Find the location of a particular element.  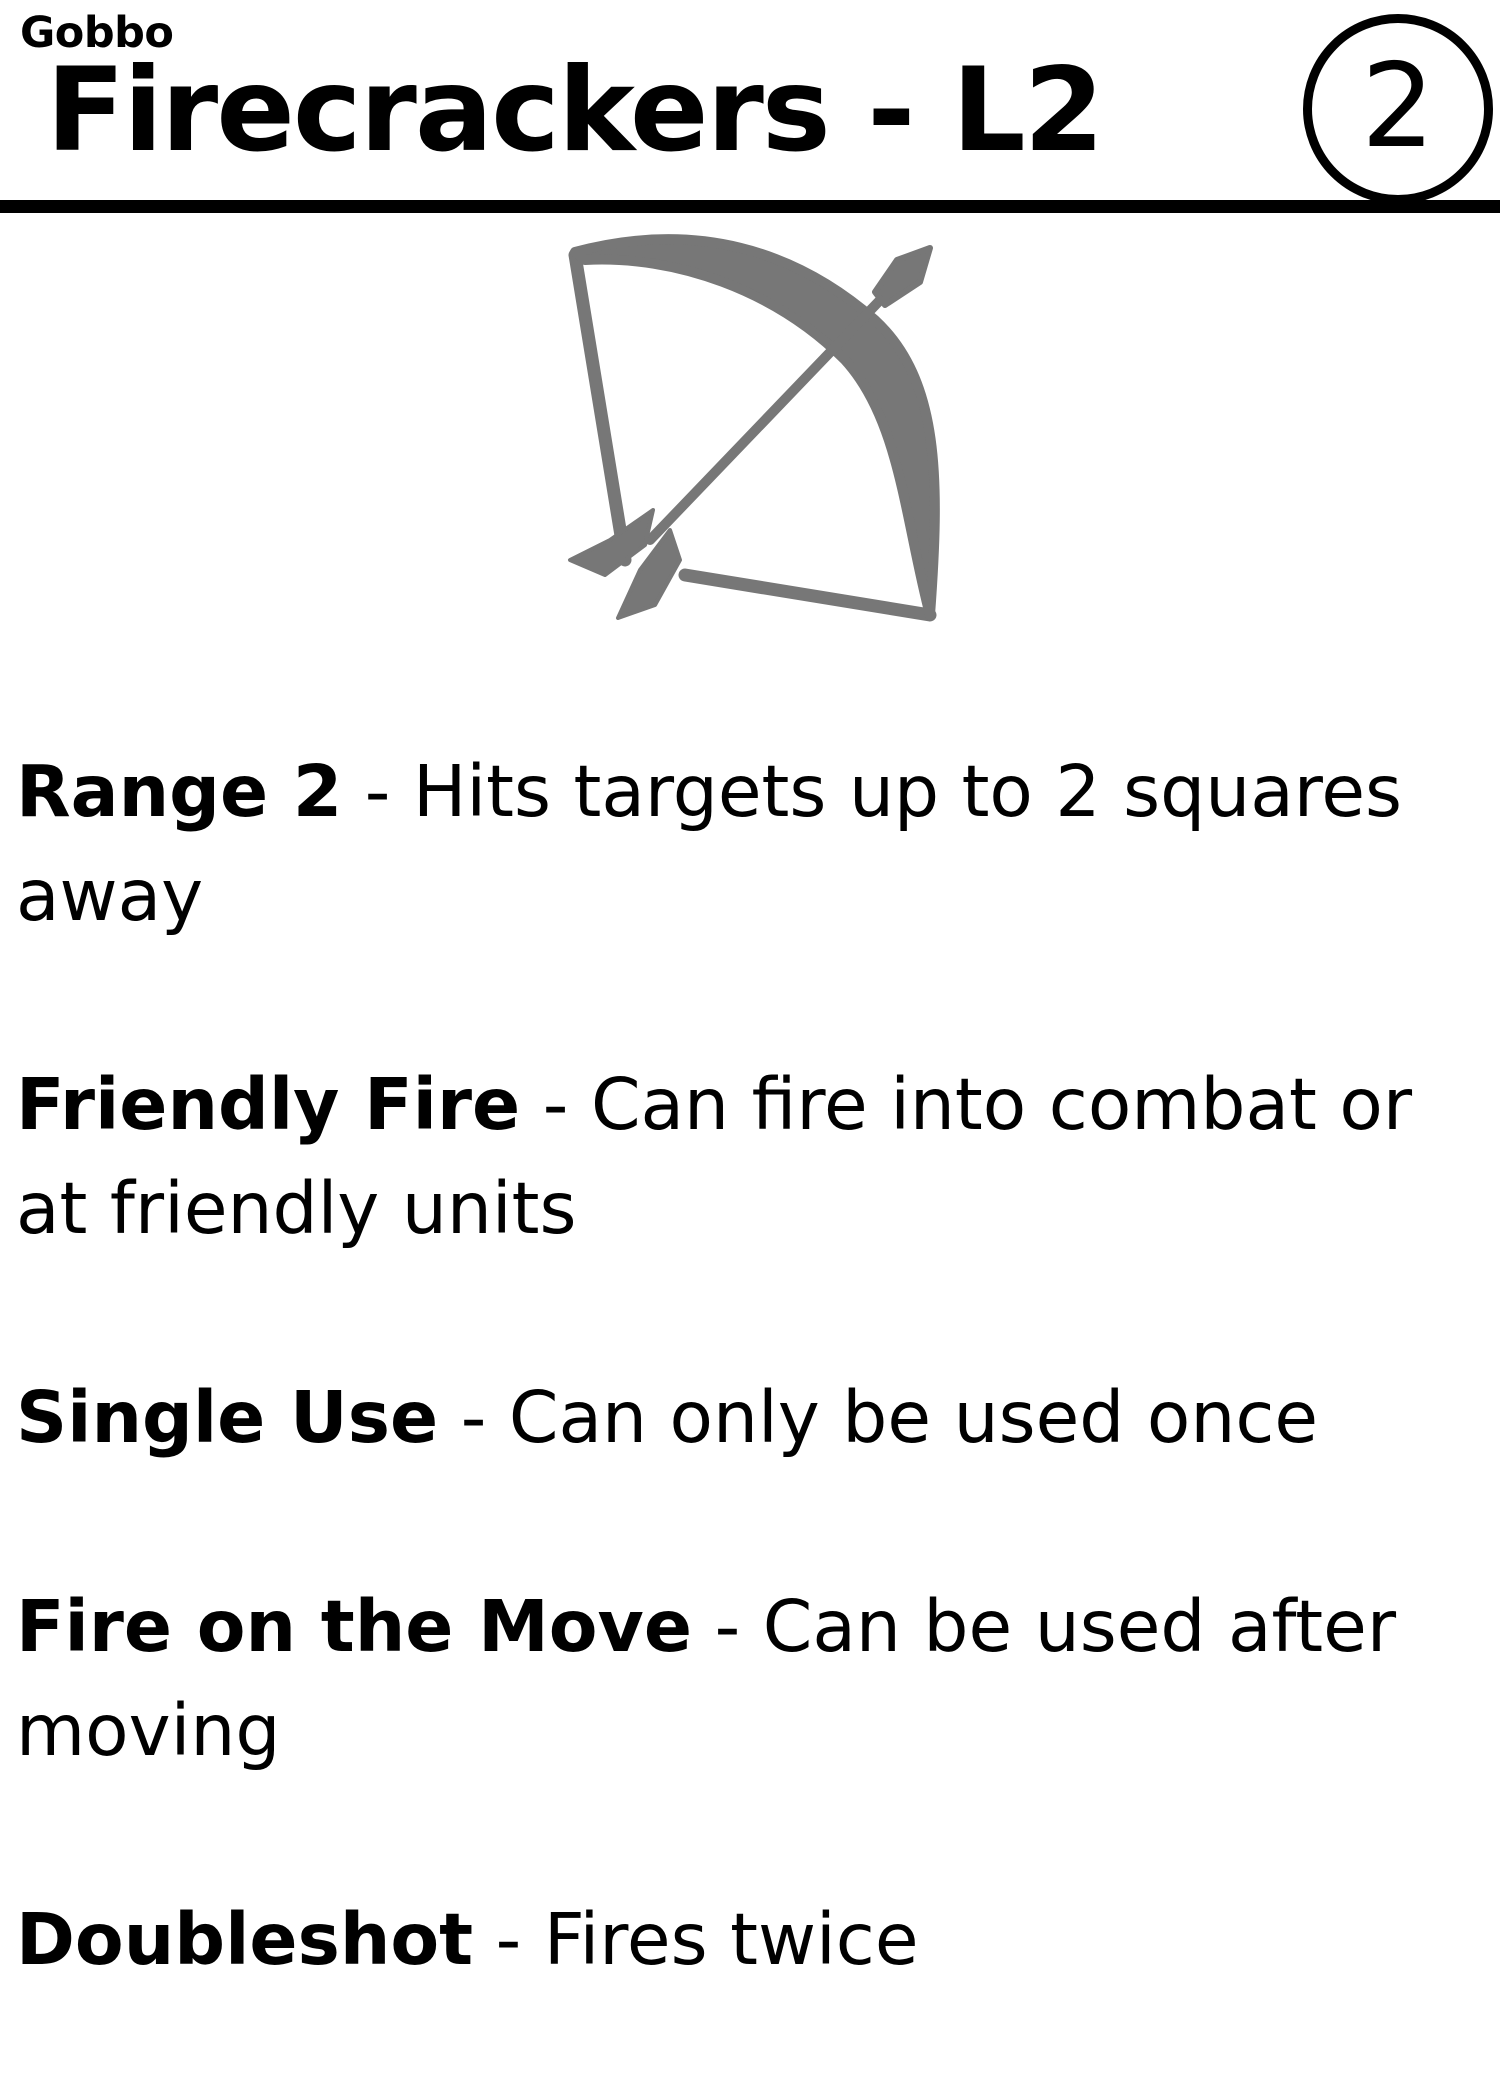

ability-name: Single Use is located at coordinates (227, 1417).